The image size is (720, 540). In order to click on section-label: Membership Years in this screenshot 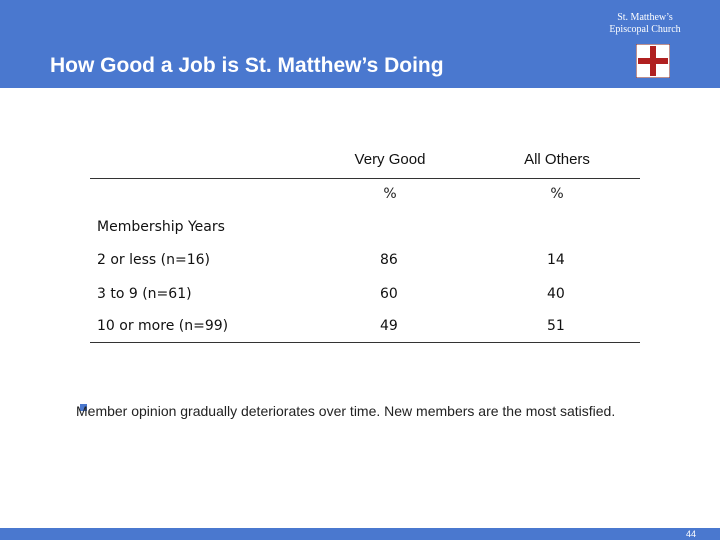, I will do `click(161, 227)`.